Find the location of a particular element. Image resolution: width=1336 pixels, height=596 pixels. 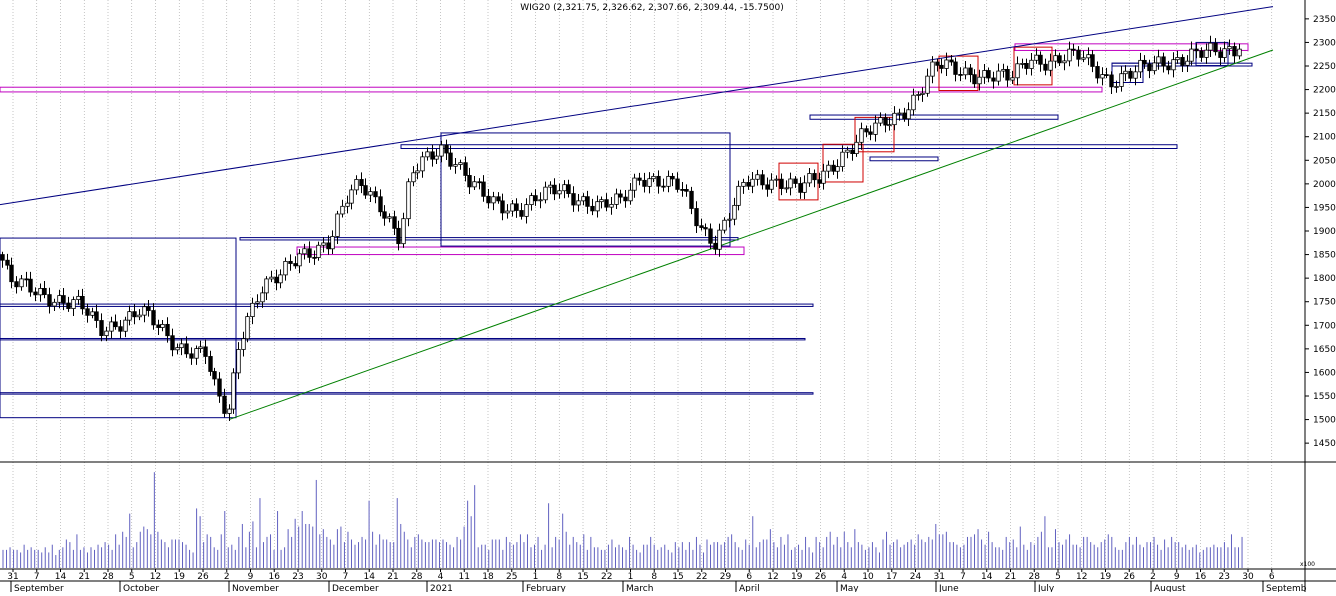

date-tick-label: 9 is located at coordinates (251, 577).